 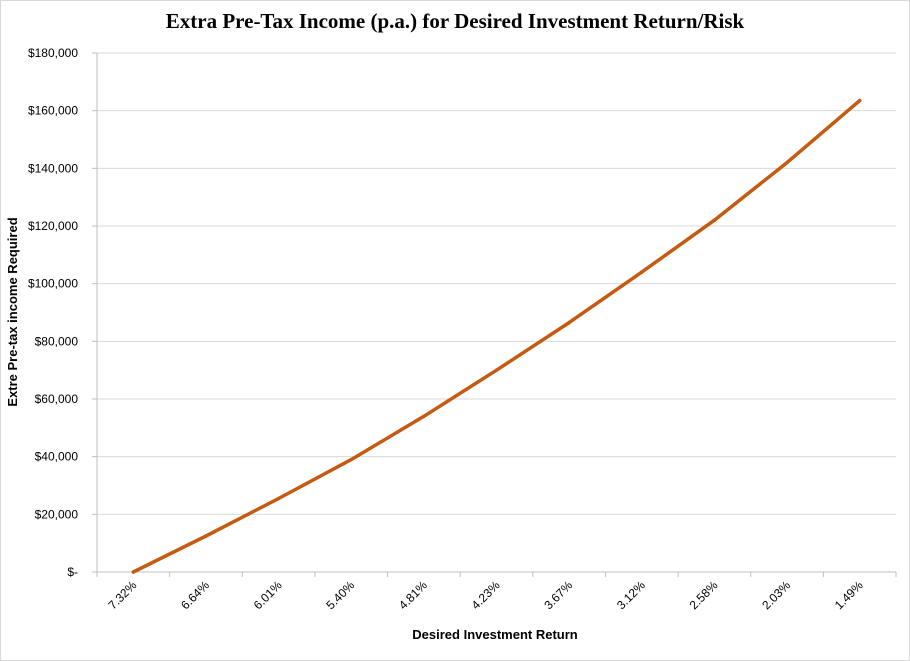 I want to click on y-tick-label: $20,000, so click(x=57, y=514).